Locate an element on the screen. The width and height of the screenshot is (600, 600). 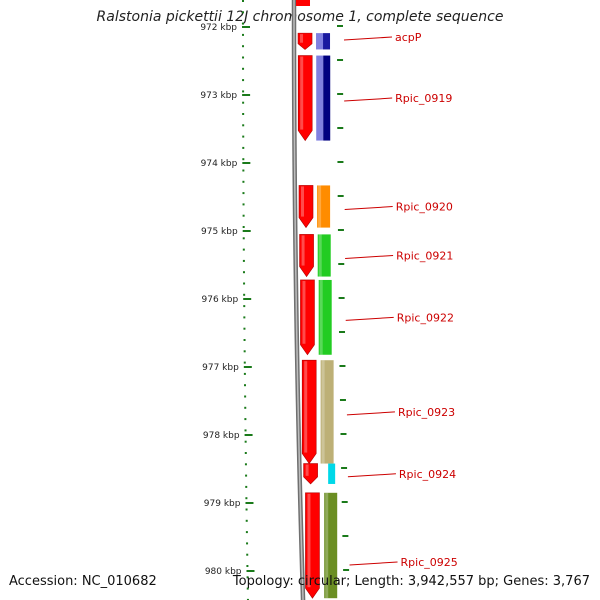
ruler-tick-label: 973 kbp is located at coordinates (218, 96).